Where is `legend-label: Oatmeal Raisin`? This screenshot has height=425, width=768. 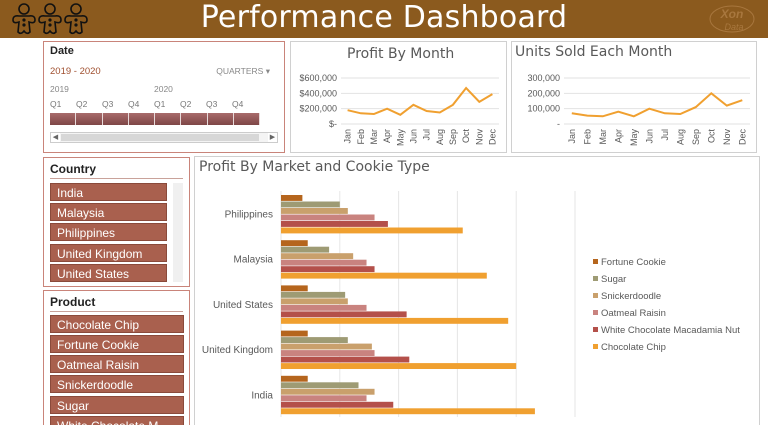 legend-label: Oatmeal Raisin is located at coordinates (633, 313).